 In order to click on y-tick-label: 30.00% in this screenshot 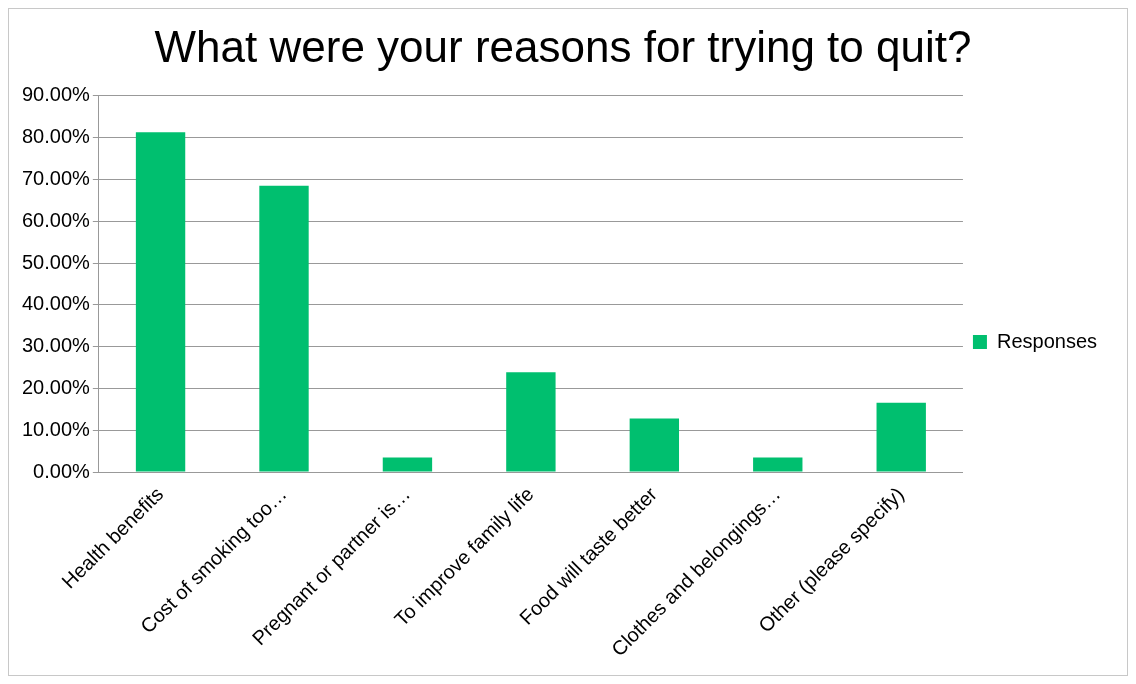, I will do `click(56, 345)`.